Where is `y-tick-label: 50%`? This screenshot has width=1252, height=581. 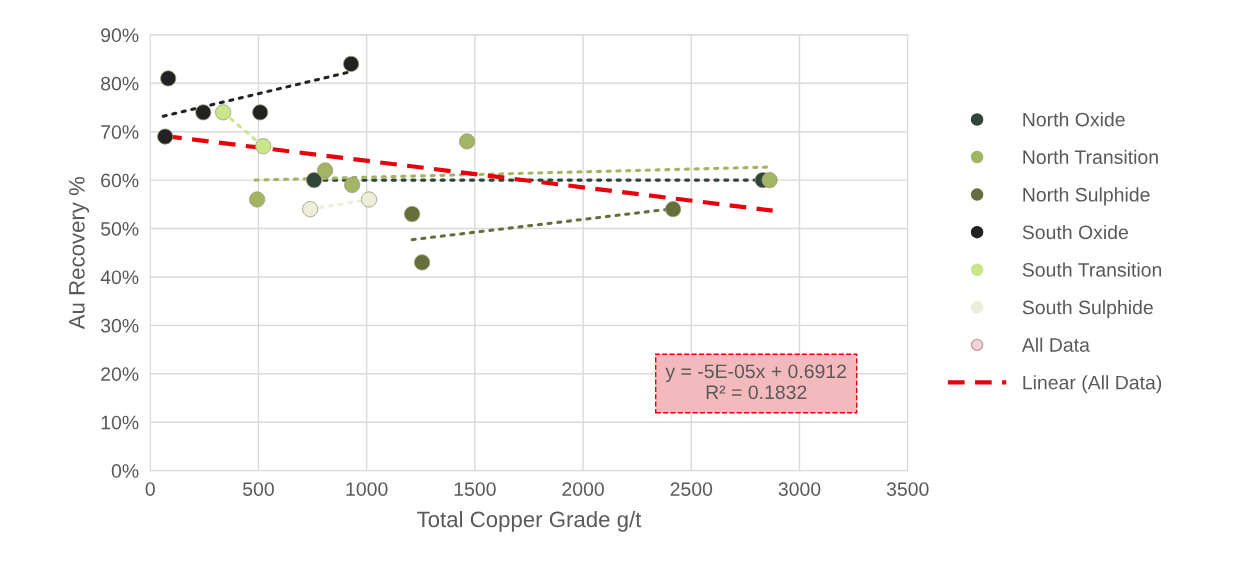
y-tick-label: 50% is located at coordinates (119, 228).